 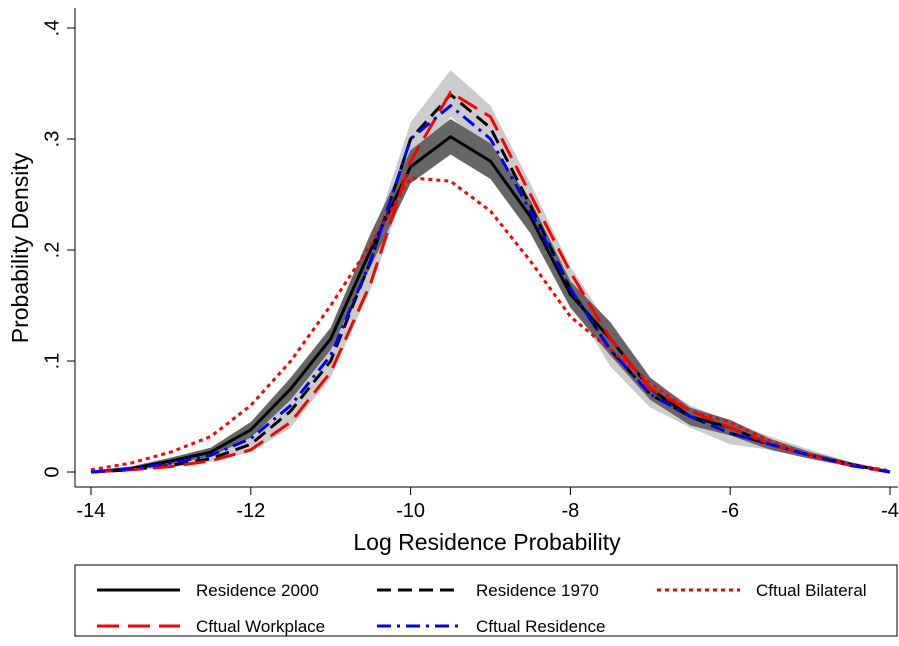 What do you see at coordinates (811, 590) in the screenshot?
I see `legend-label: Cftual Bilateral` at bounding box center [811, 590].